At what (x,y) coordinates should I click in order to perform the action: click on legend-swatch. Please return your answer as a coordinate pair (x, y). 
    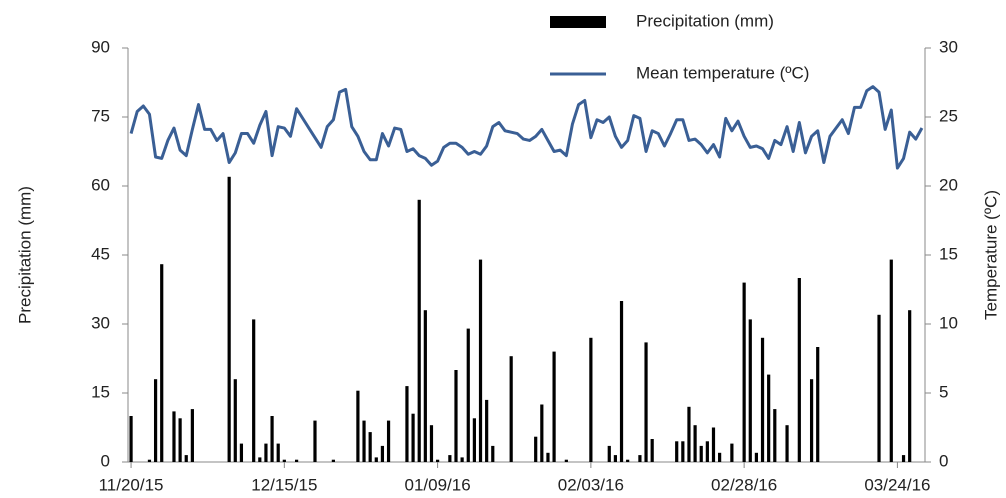
    Looking at the image, I should click on (578, 22).